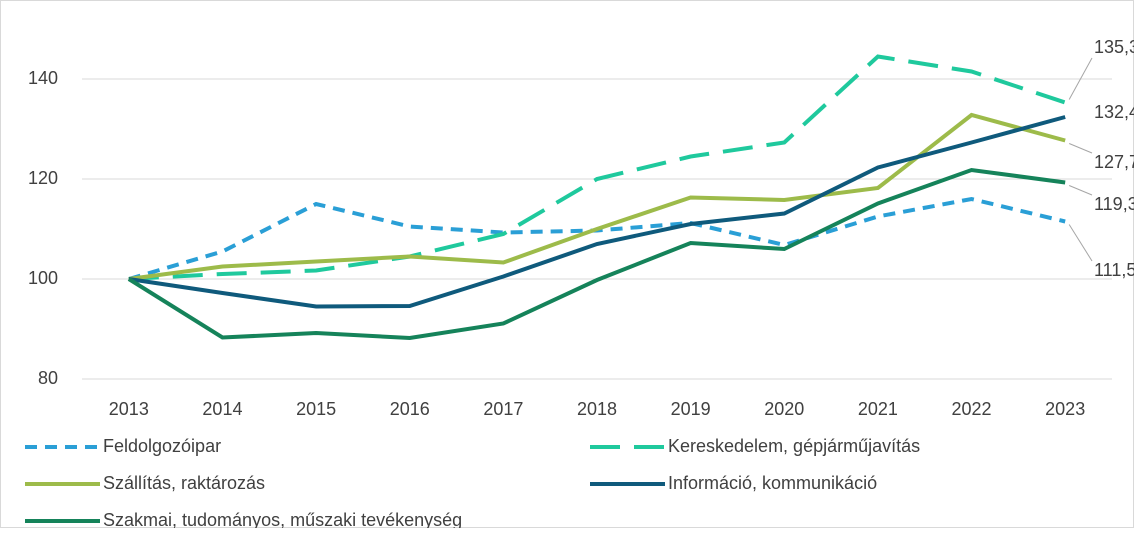 This screenshot has height=533, width=1134. I want to click on x-tick-label: 2019, so click(691, 409).